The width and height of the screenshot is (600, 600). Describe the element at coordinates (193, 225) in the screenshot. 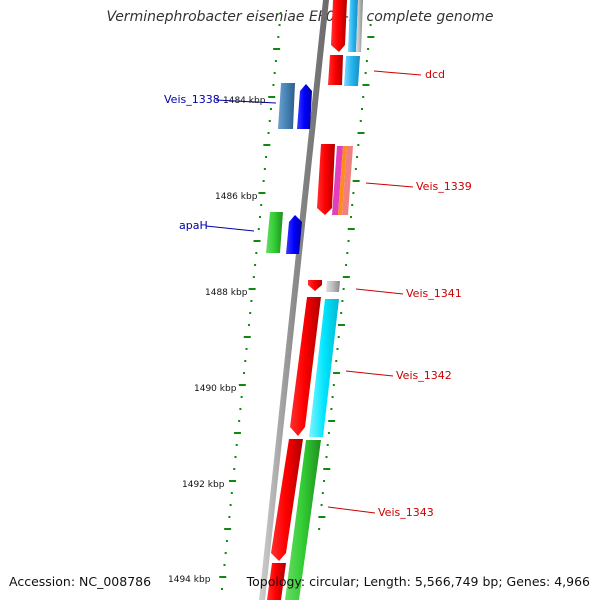

I see `label-apah: apaH` at that location.